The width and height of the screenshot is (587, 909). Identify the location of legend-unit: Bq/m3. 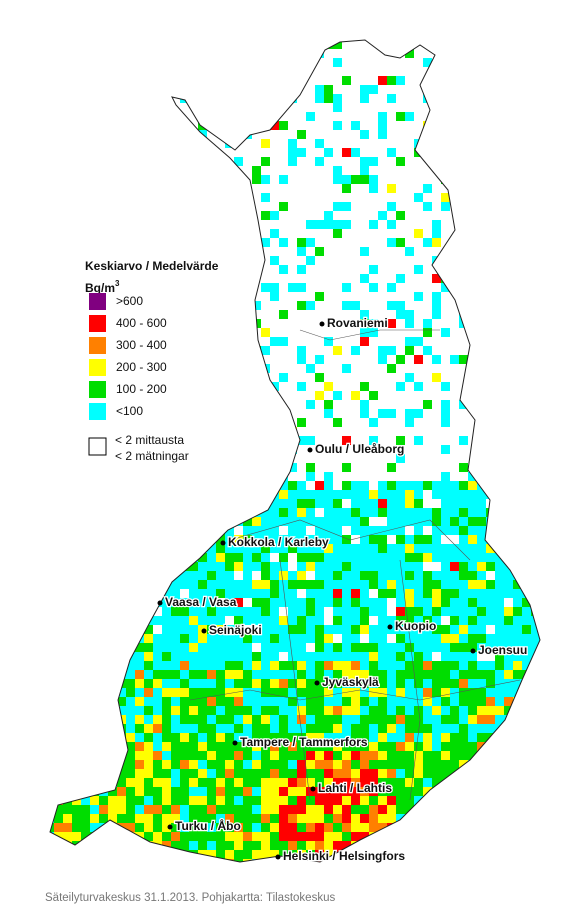
(102, 287).